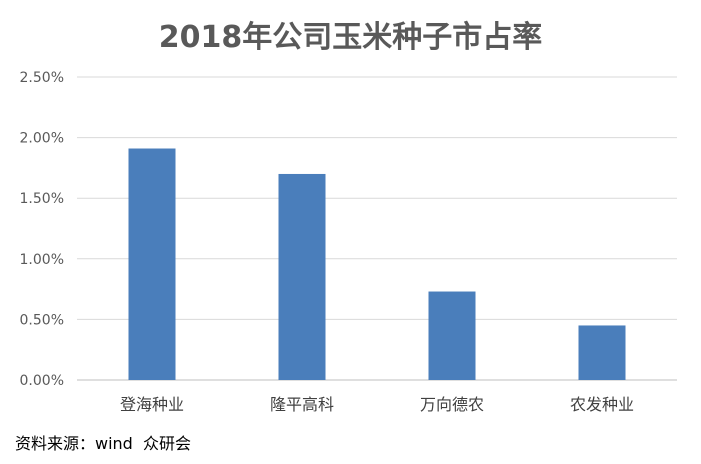 This screenshot has height=464, width=701. What do you see at coordinates (42, 320) in the screenshot?
I see `y-tick-label: 0.50%` at bounding box center [42, 320].